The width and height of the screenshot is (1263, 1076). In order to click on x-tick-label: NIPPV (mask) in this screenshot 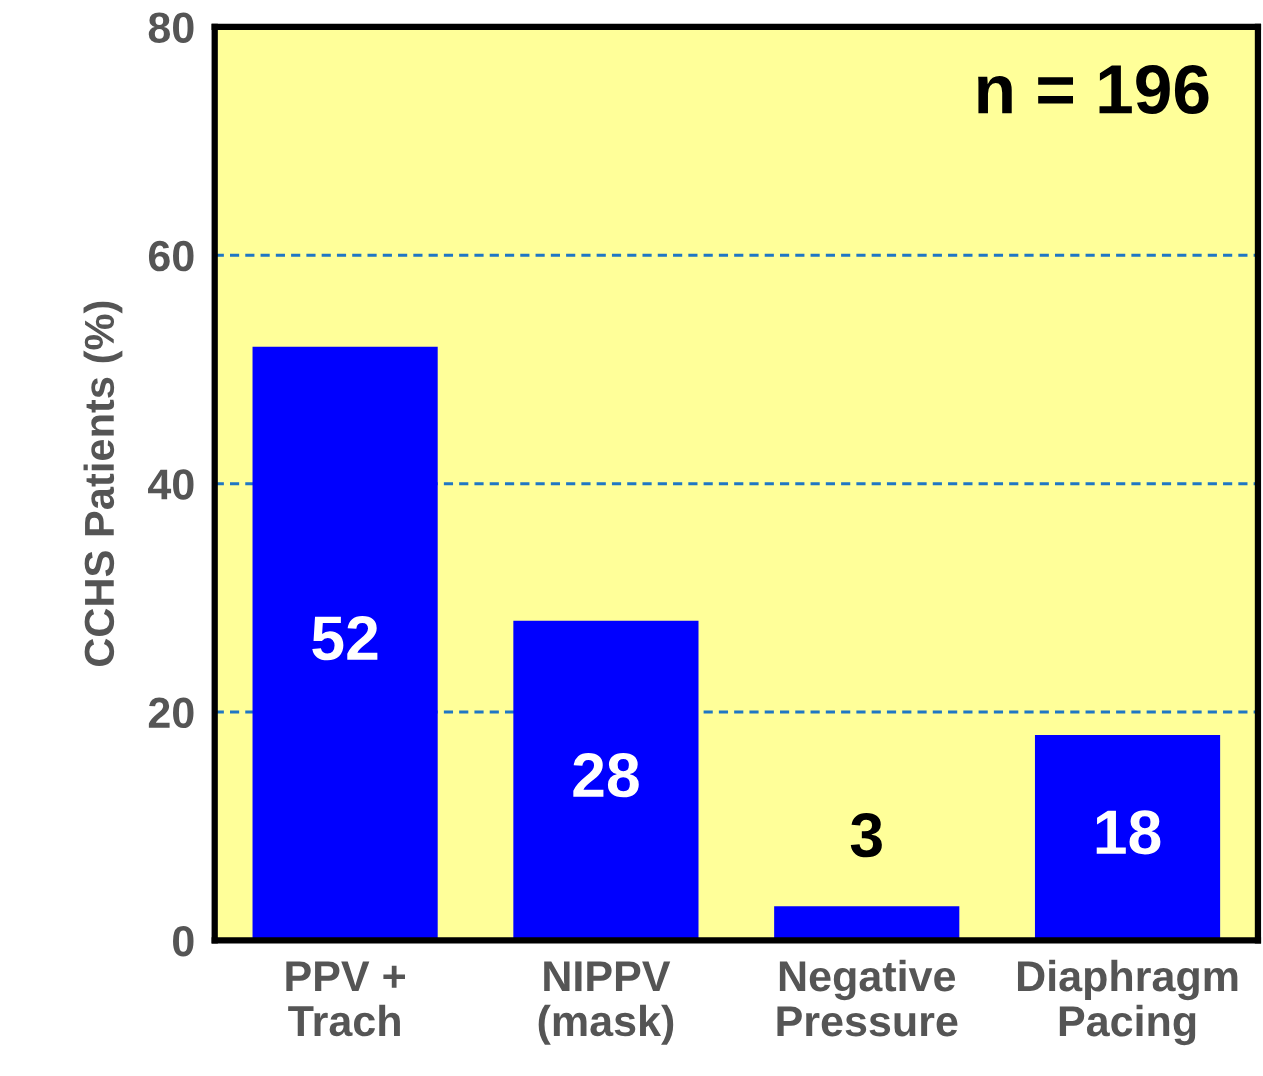, I will do `click(606, 1003)`.